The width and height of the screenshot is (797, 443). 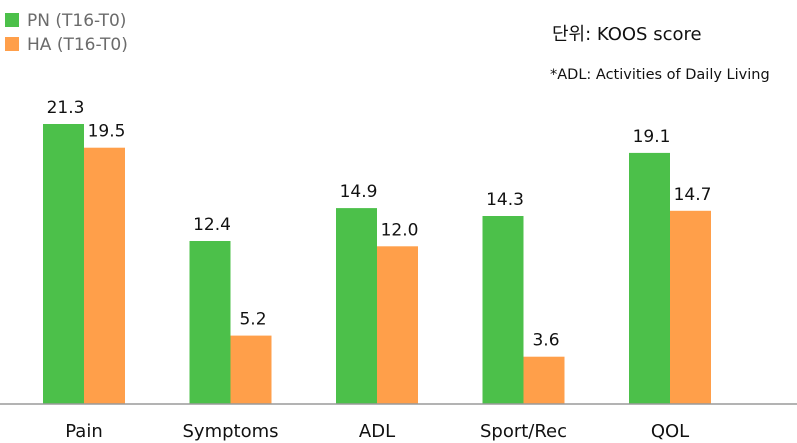 What do you see at coordinates (252, 320) in the screenshot?
I see `value-label-ha-symptoms: 5.2` at bounding box center [252, 320].